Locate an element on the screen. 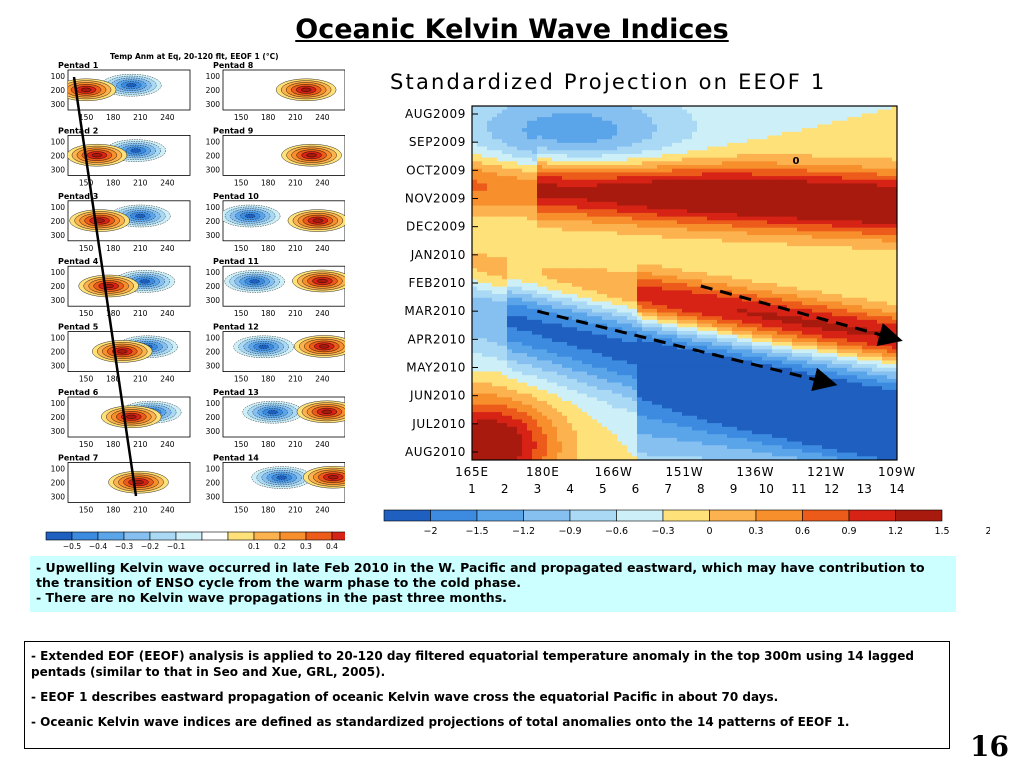  pentad-label: Pentad 2 is located at coordinates (78, 130).